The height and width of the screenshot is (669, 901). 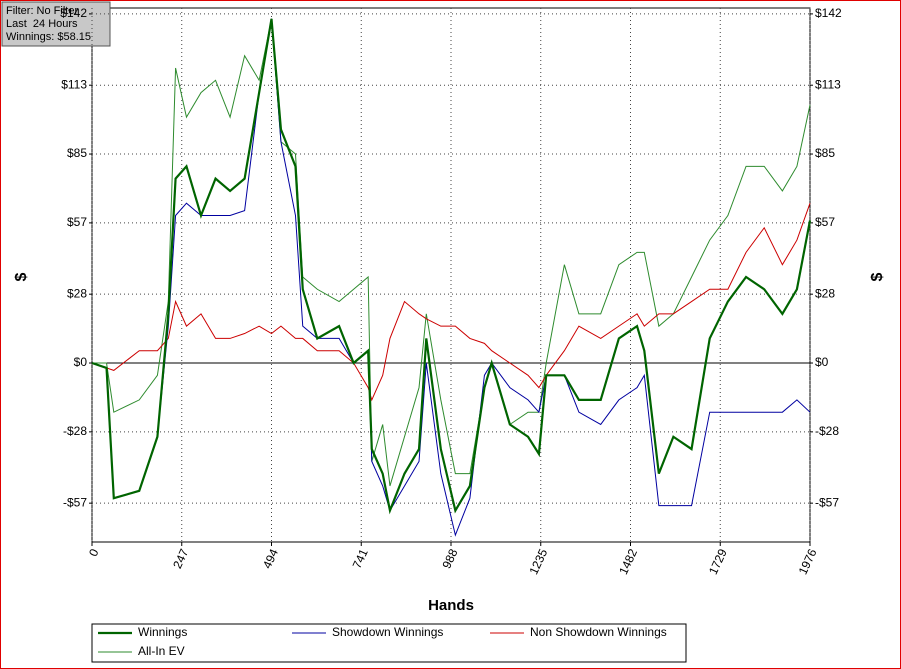 What do you see at coordinates (825, 153) in the screenshot?
I see `y2-tick-label: $85` at bounding box center [825, 153].